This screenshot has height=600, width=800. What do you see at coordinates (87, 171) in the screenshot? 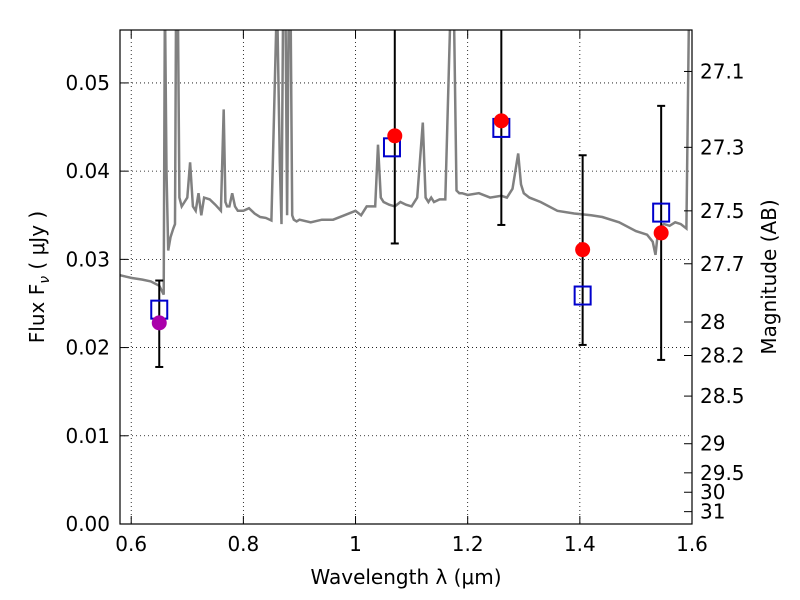
I see `y-tick-label: 0.04` at bounding box center [87, 171].